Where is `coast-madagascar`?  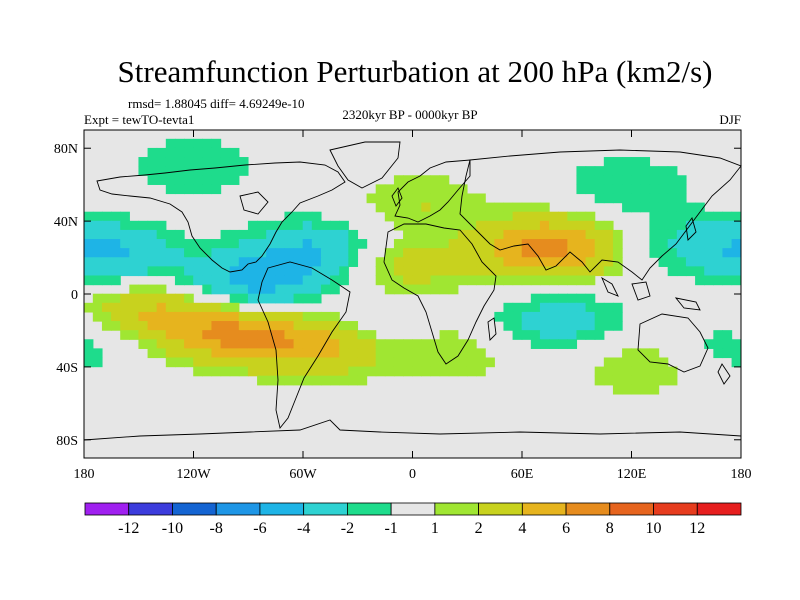 coast-madagascar is located at coordinates (492, 329).